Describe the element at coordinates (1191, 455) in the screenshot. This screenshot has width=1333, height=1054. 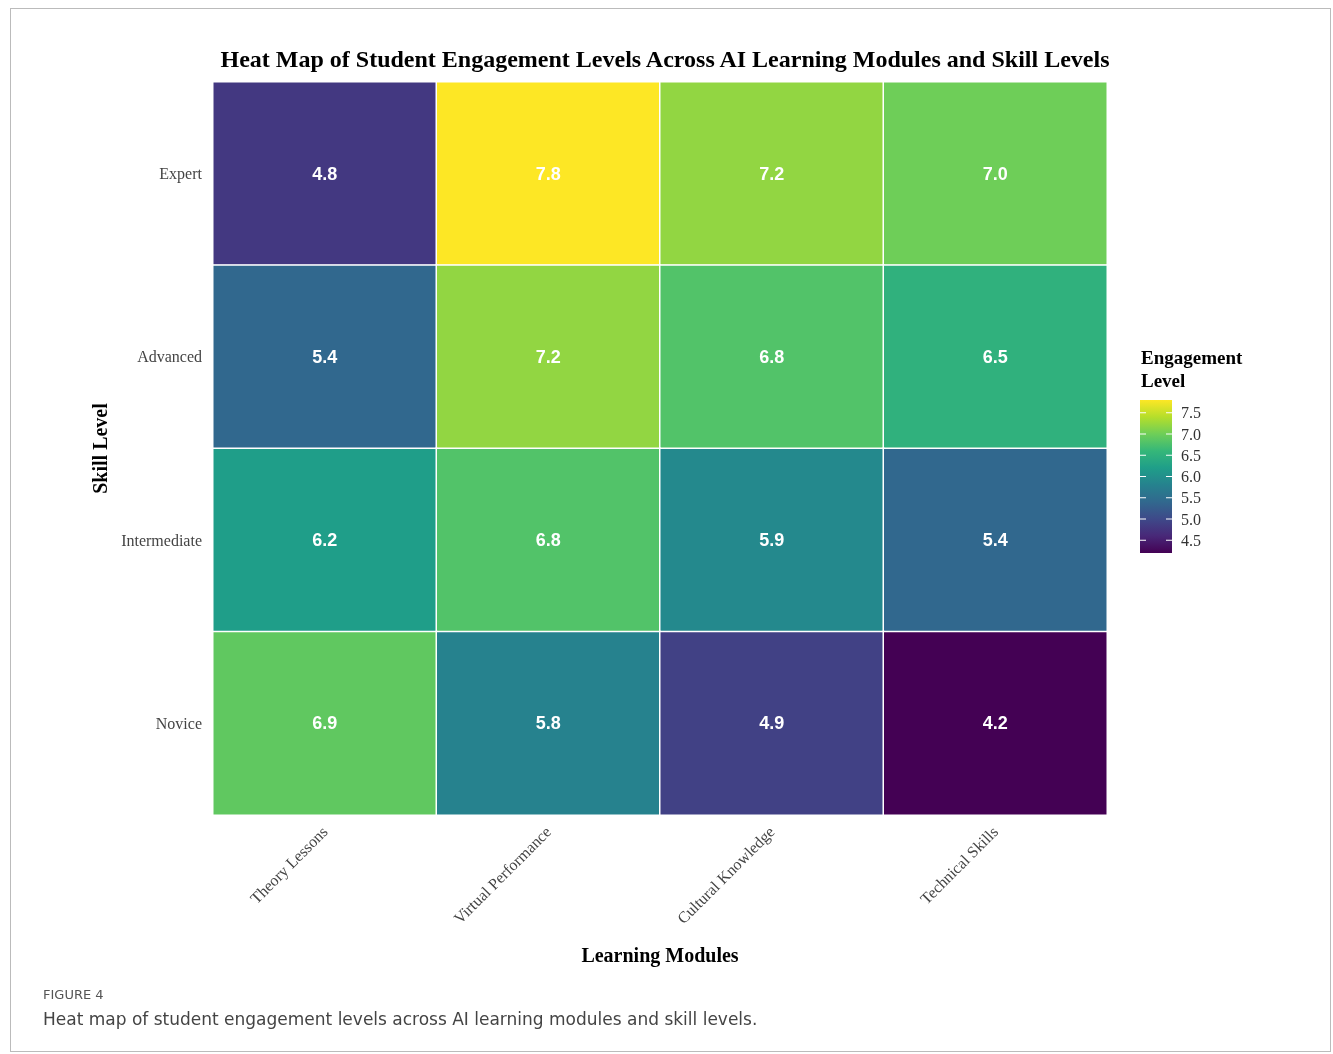
I see `color-bar-label: 6.5` at that location.